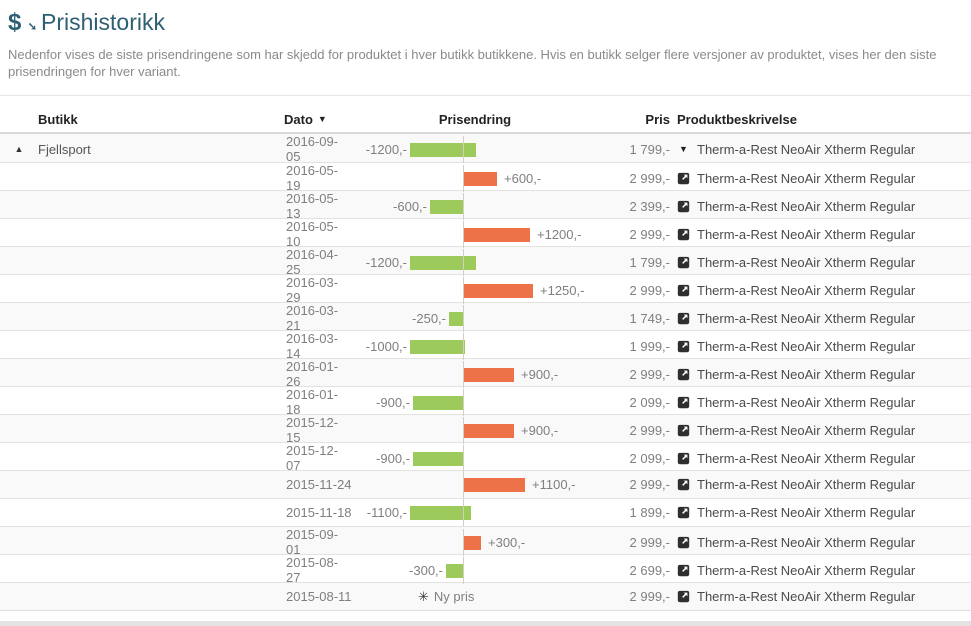  What do you see at coordinates (312, 149) in the screenshot?
I see `price-change-date: 2016-09-05` at bounding box center [312, 149].